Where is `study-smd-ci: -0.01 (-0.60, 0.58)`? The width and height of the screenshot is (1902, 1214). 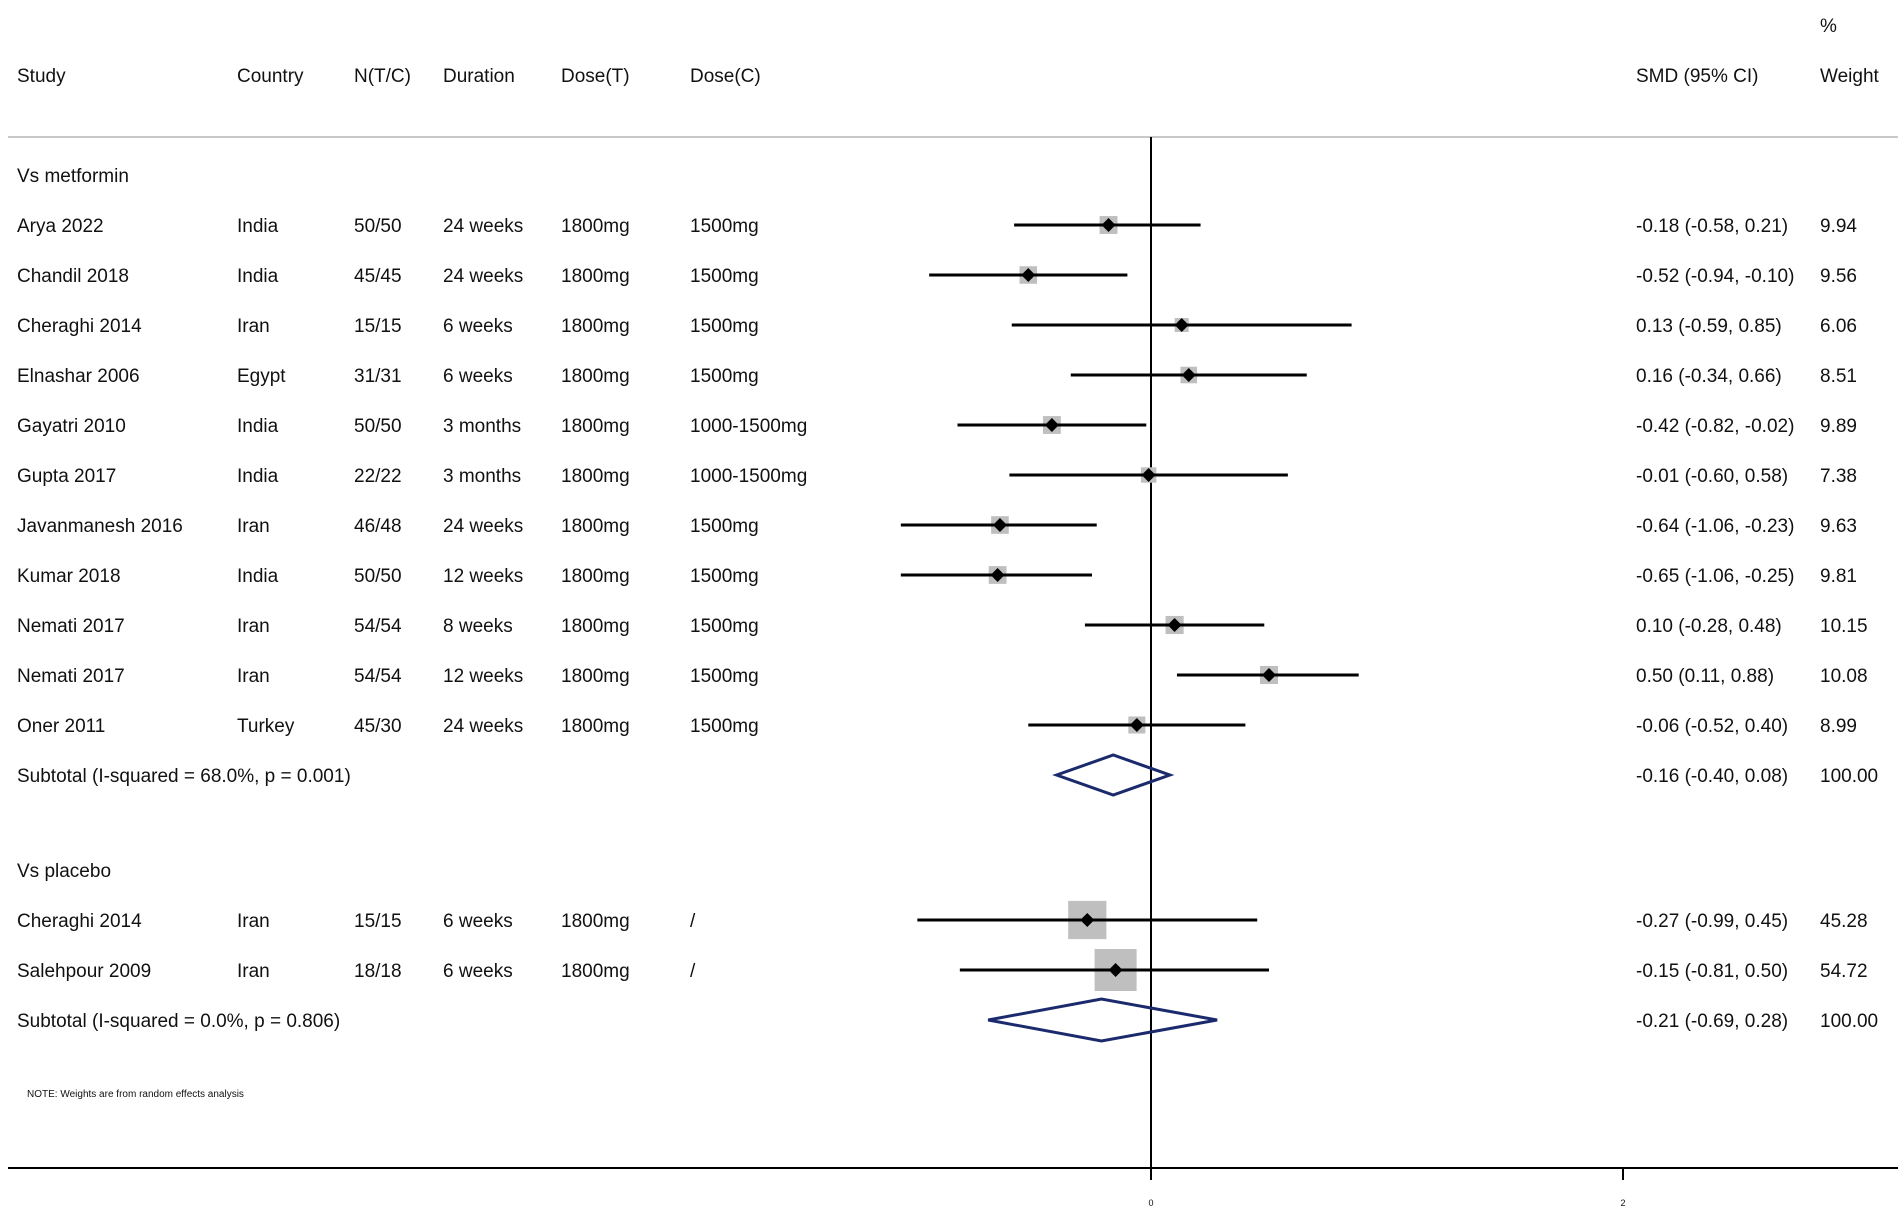 study-smd-ci: -0.01 (-0.60, 0.58) is located at coordinates (1712, 476).